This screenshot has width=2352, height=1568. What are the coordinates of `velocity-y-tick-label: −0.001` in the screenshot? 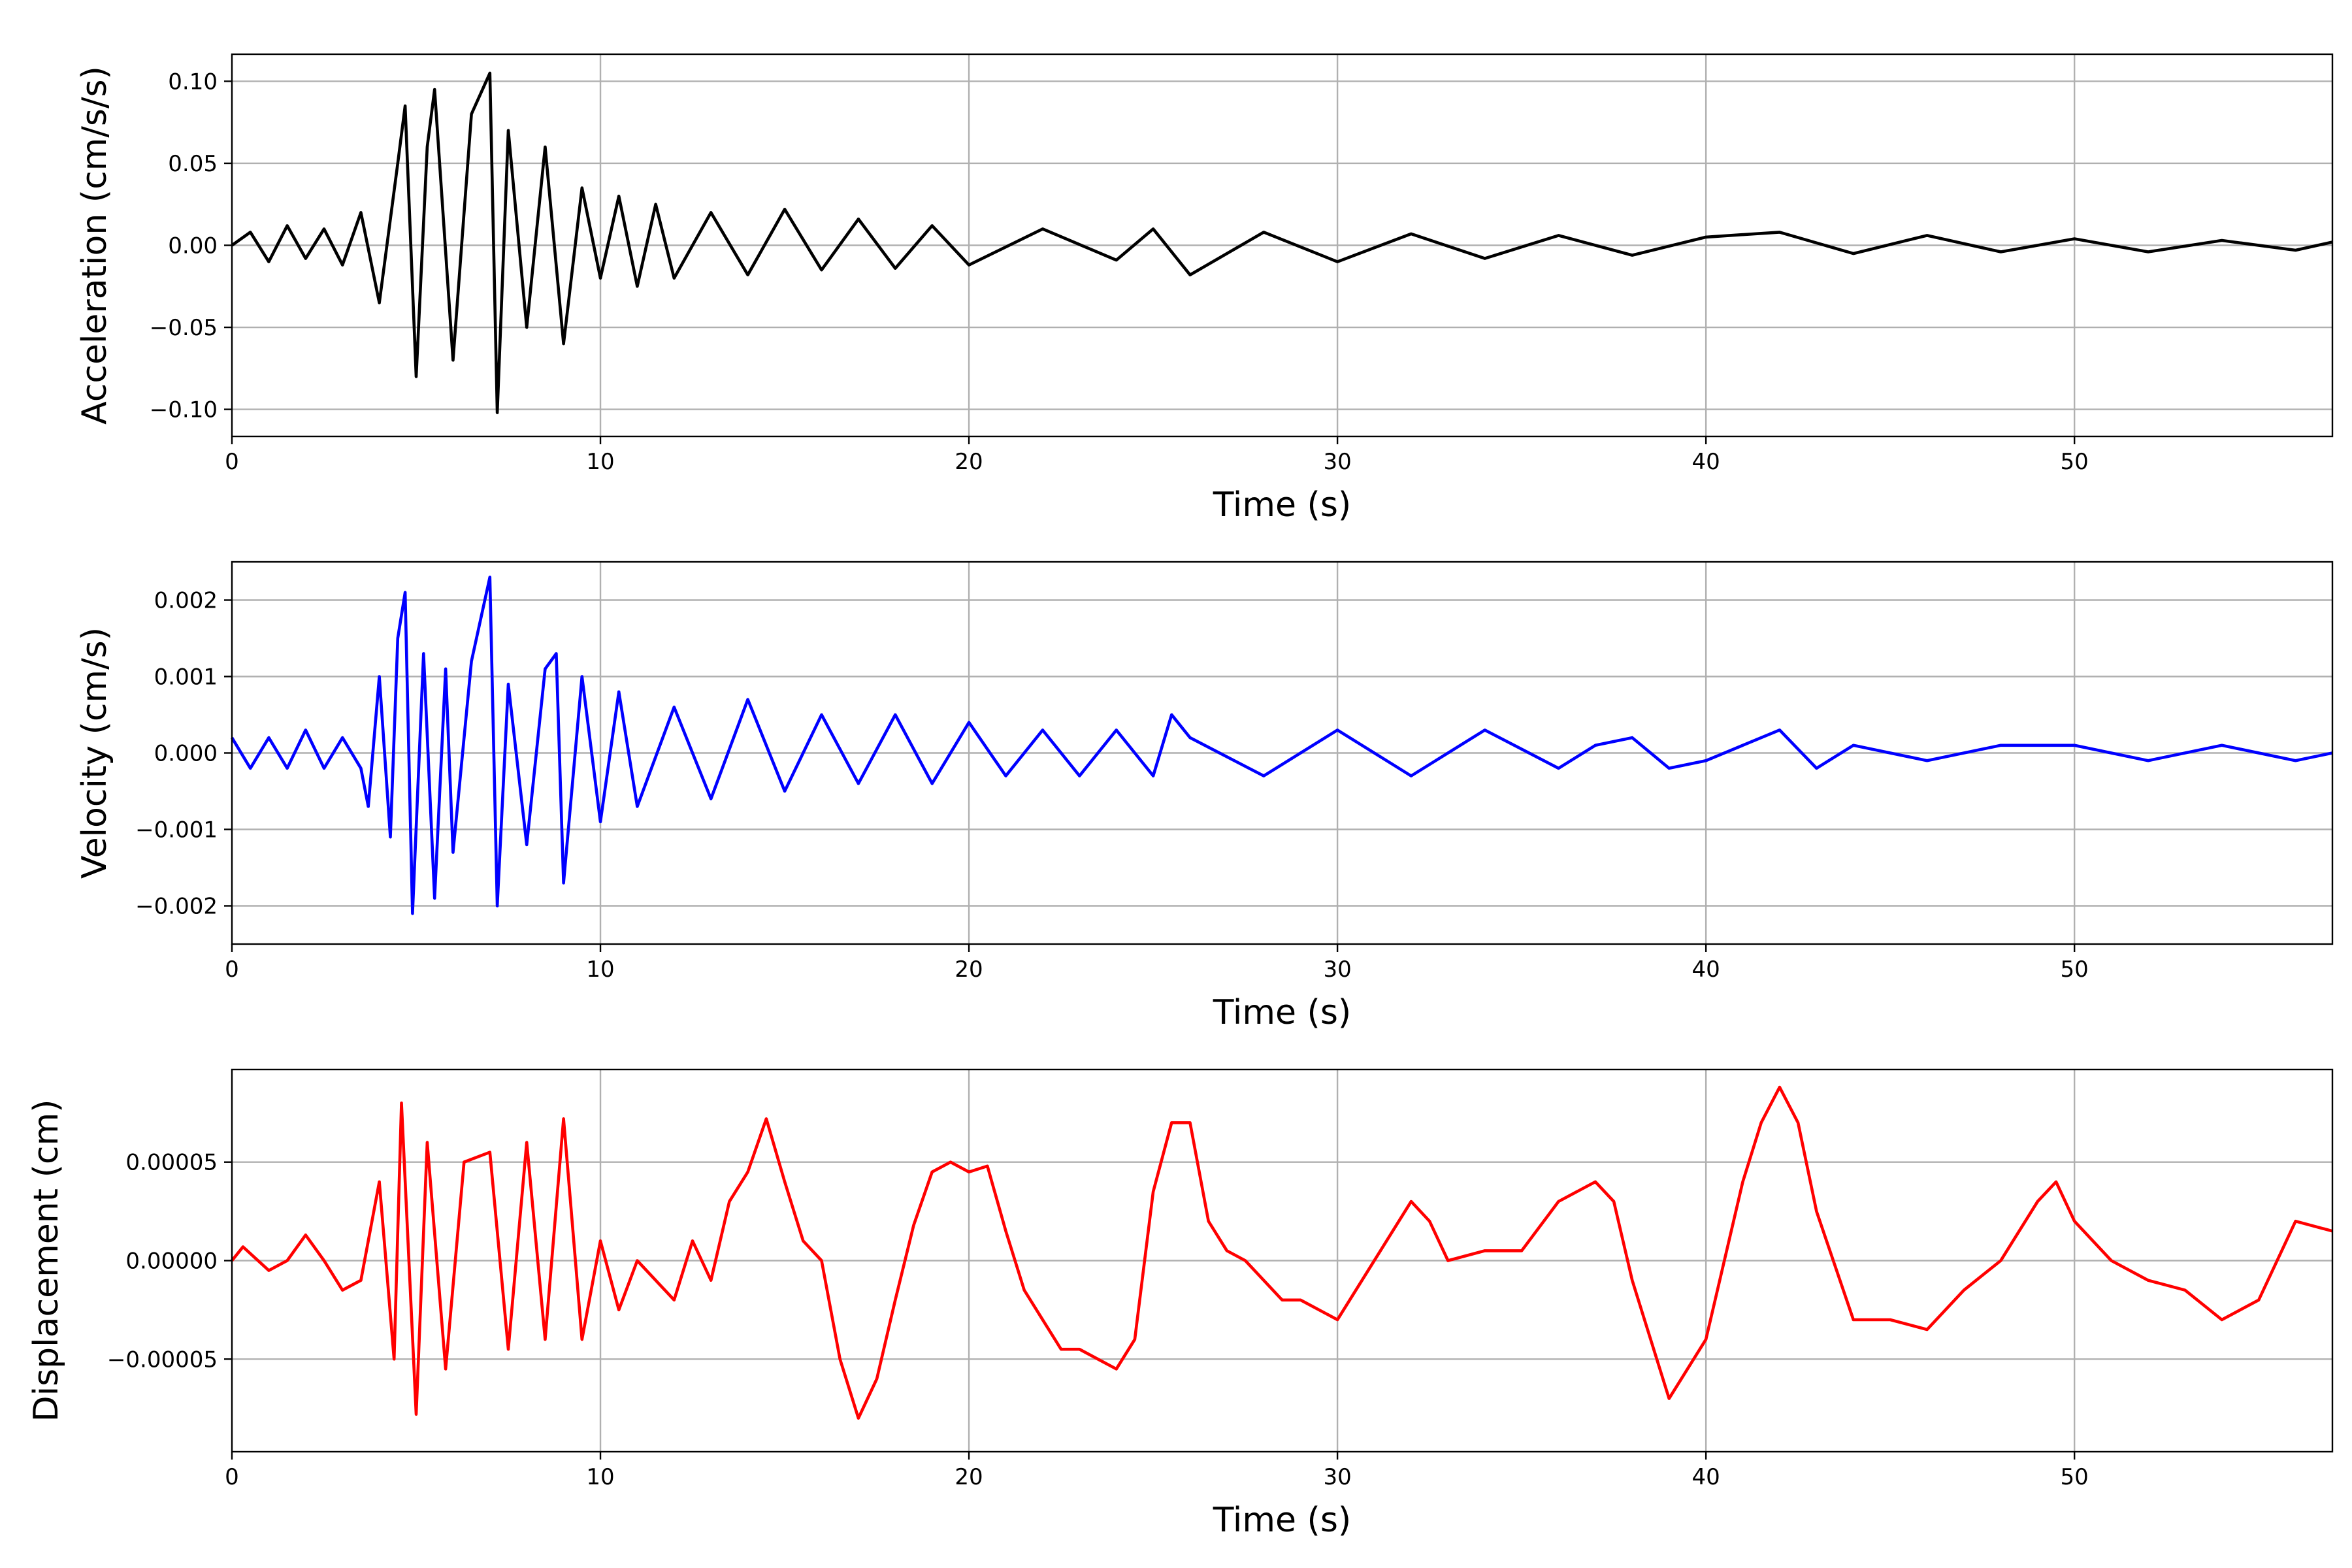 It's located at (176, 830).